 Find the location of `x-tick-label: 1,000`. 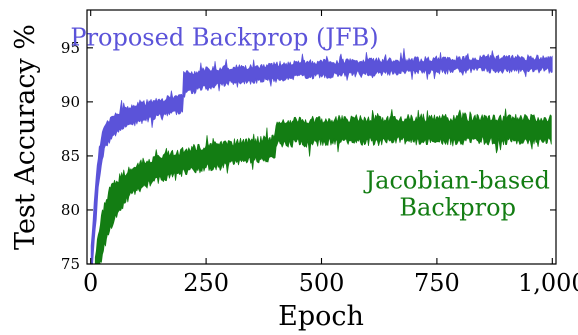

x-tick-label: 1,000 is located at coordinates (548, 283).